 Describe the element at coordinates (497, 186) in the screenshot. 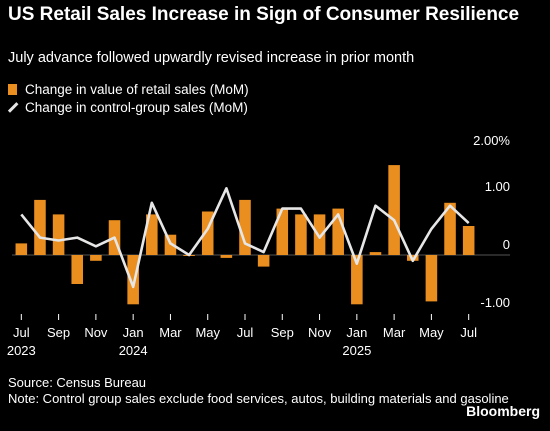

I see `y-tick-label: 1.00` at that location.